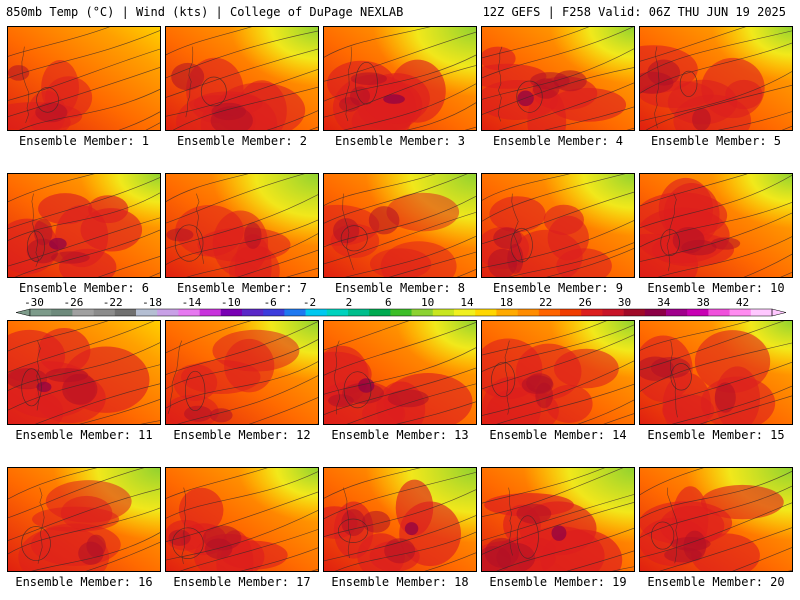 This screenshot has width=800, height=600. What do you see at coordinates (716, 582) in the screenshot?
I see `member-label: Ensemble Member: 20` at bounding box center [716, 582].